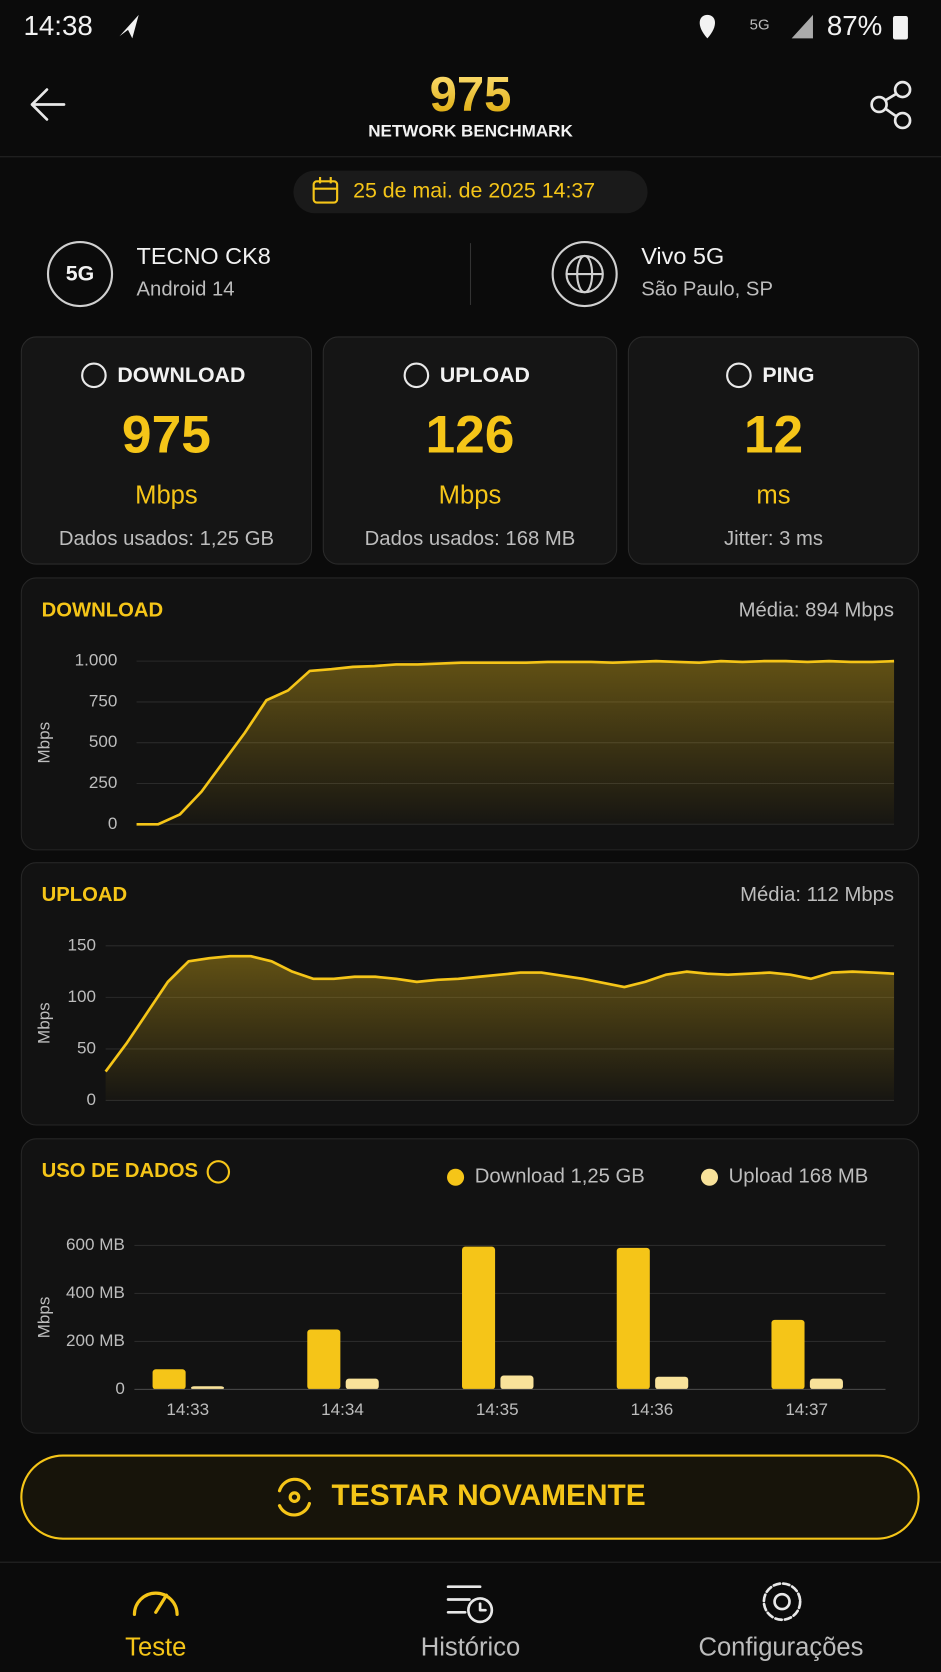 The height and width of the screenshot is (1672, 941). Describe the element at coordinates (103, 700) in the screenshot. I see `y-tick-label: 750` at that location.